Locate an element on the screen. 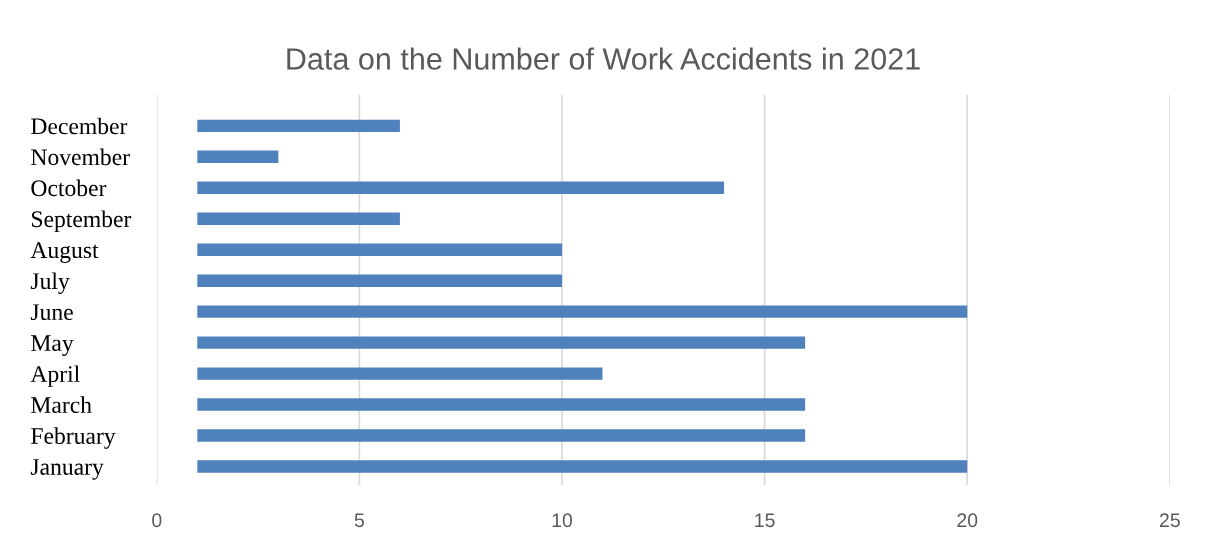  y-tick-label: November is located at coordinates (80, 157).